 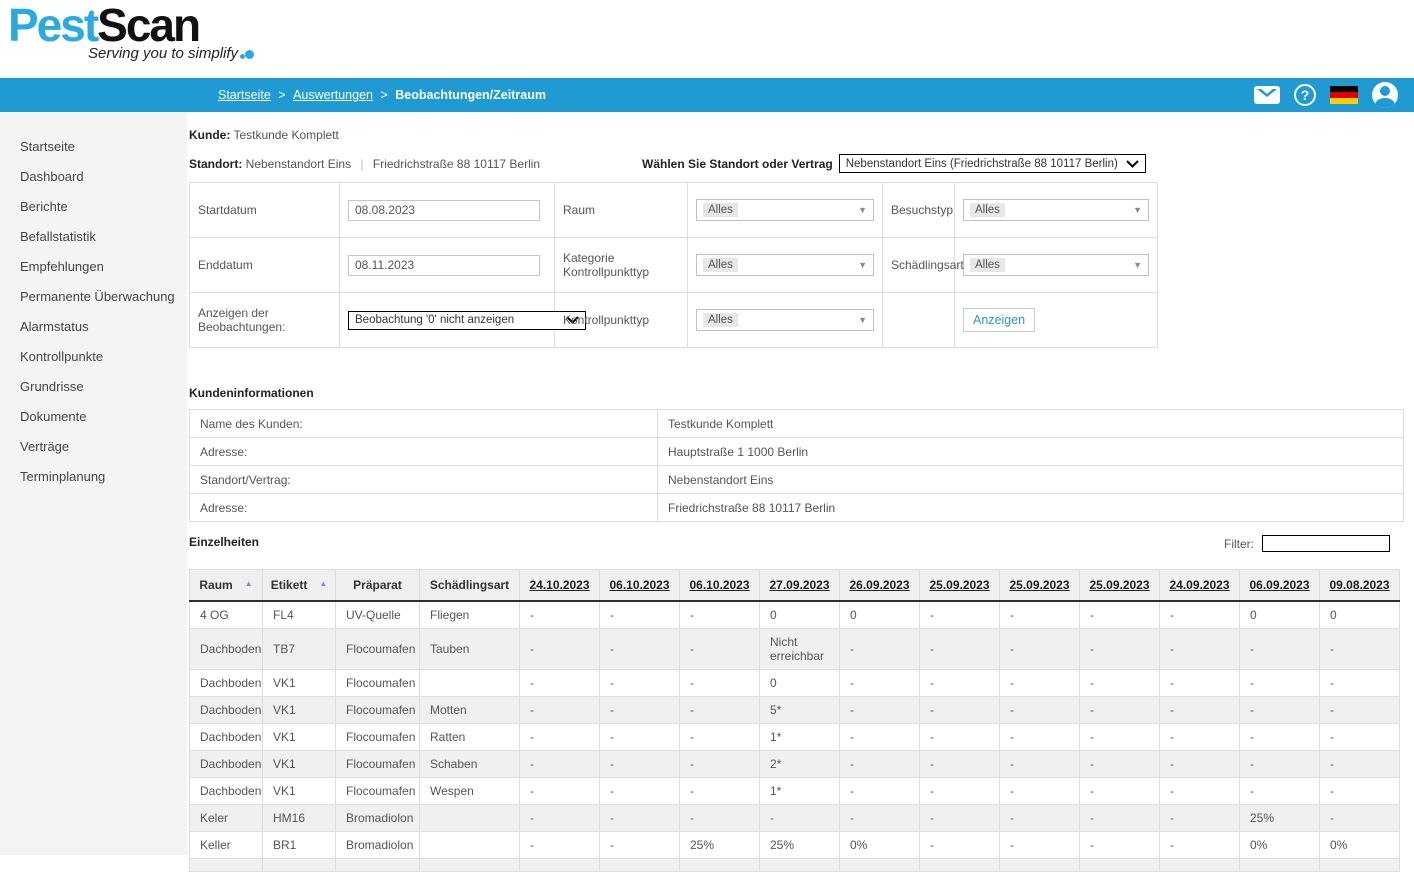 I want to click on column-header-raum: Raum▲, so click(x=226, y=585).